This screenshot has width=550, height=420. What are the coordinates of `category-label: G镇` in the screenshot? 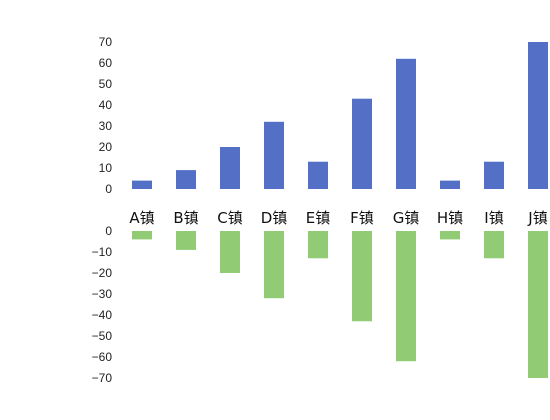 It's located at (406, 218).